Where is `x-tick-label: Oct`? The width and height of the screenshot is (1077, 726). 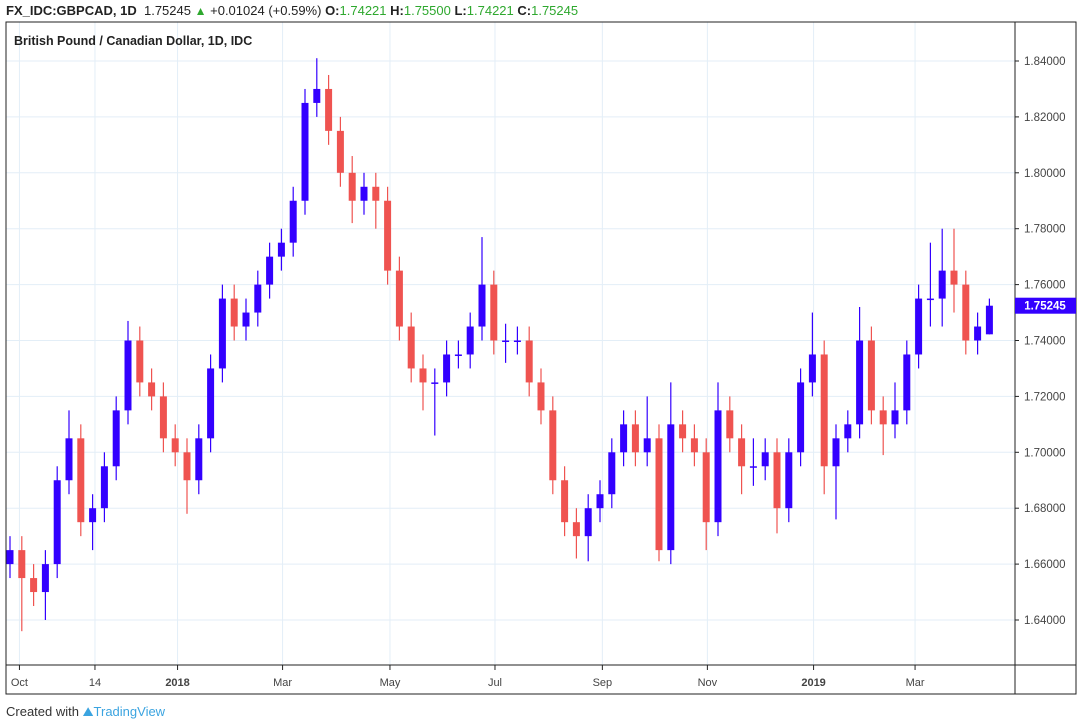
x-tick-label: Oct is located at coordinates (19, 683).